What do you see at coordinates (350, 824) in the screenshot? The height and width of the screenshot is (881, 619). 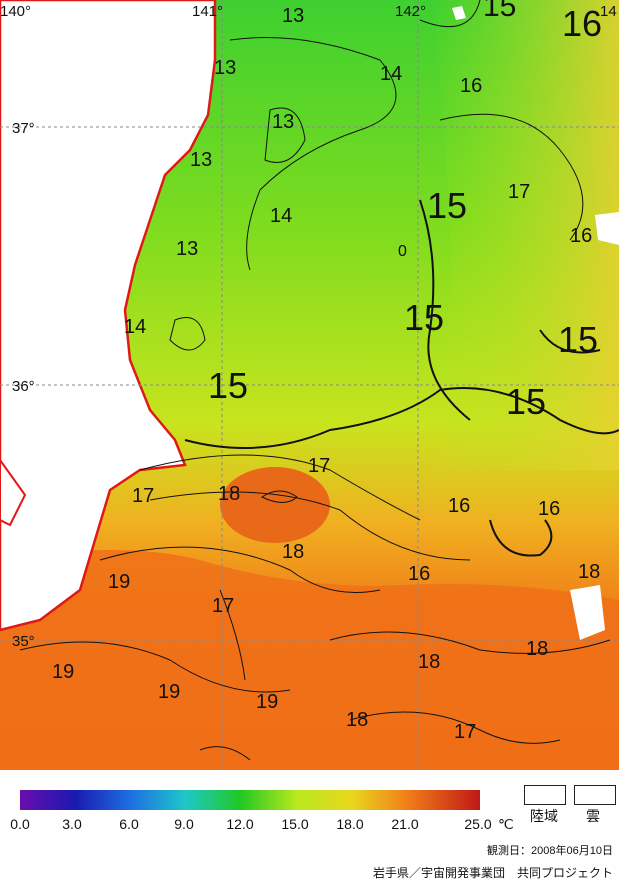 I see `colorbar-tick: 18.0` at bounding box center [350, 824].